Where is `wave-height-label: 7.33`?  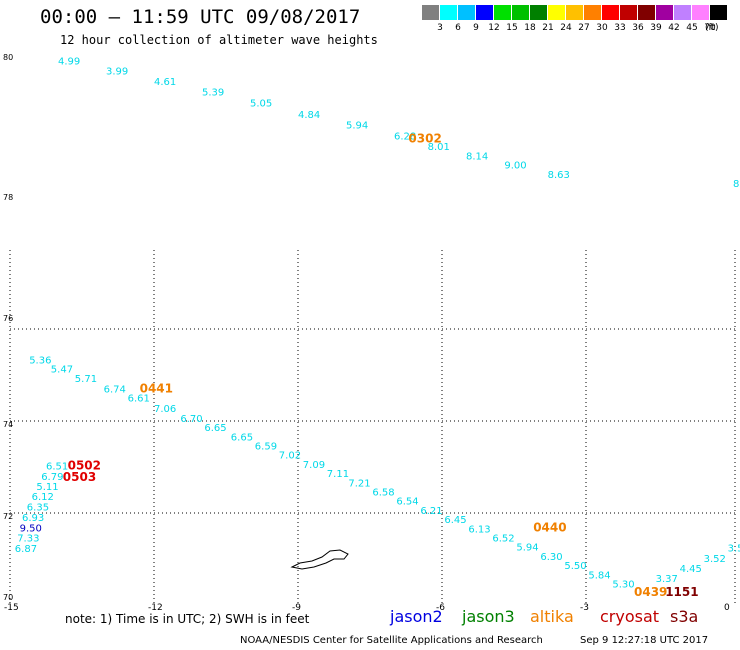
wave-height-label: 7.33 is located at coordinates (28, 539).